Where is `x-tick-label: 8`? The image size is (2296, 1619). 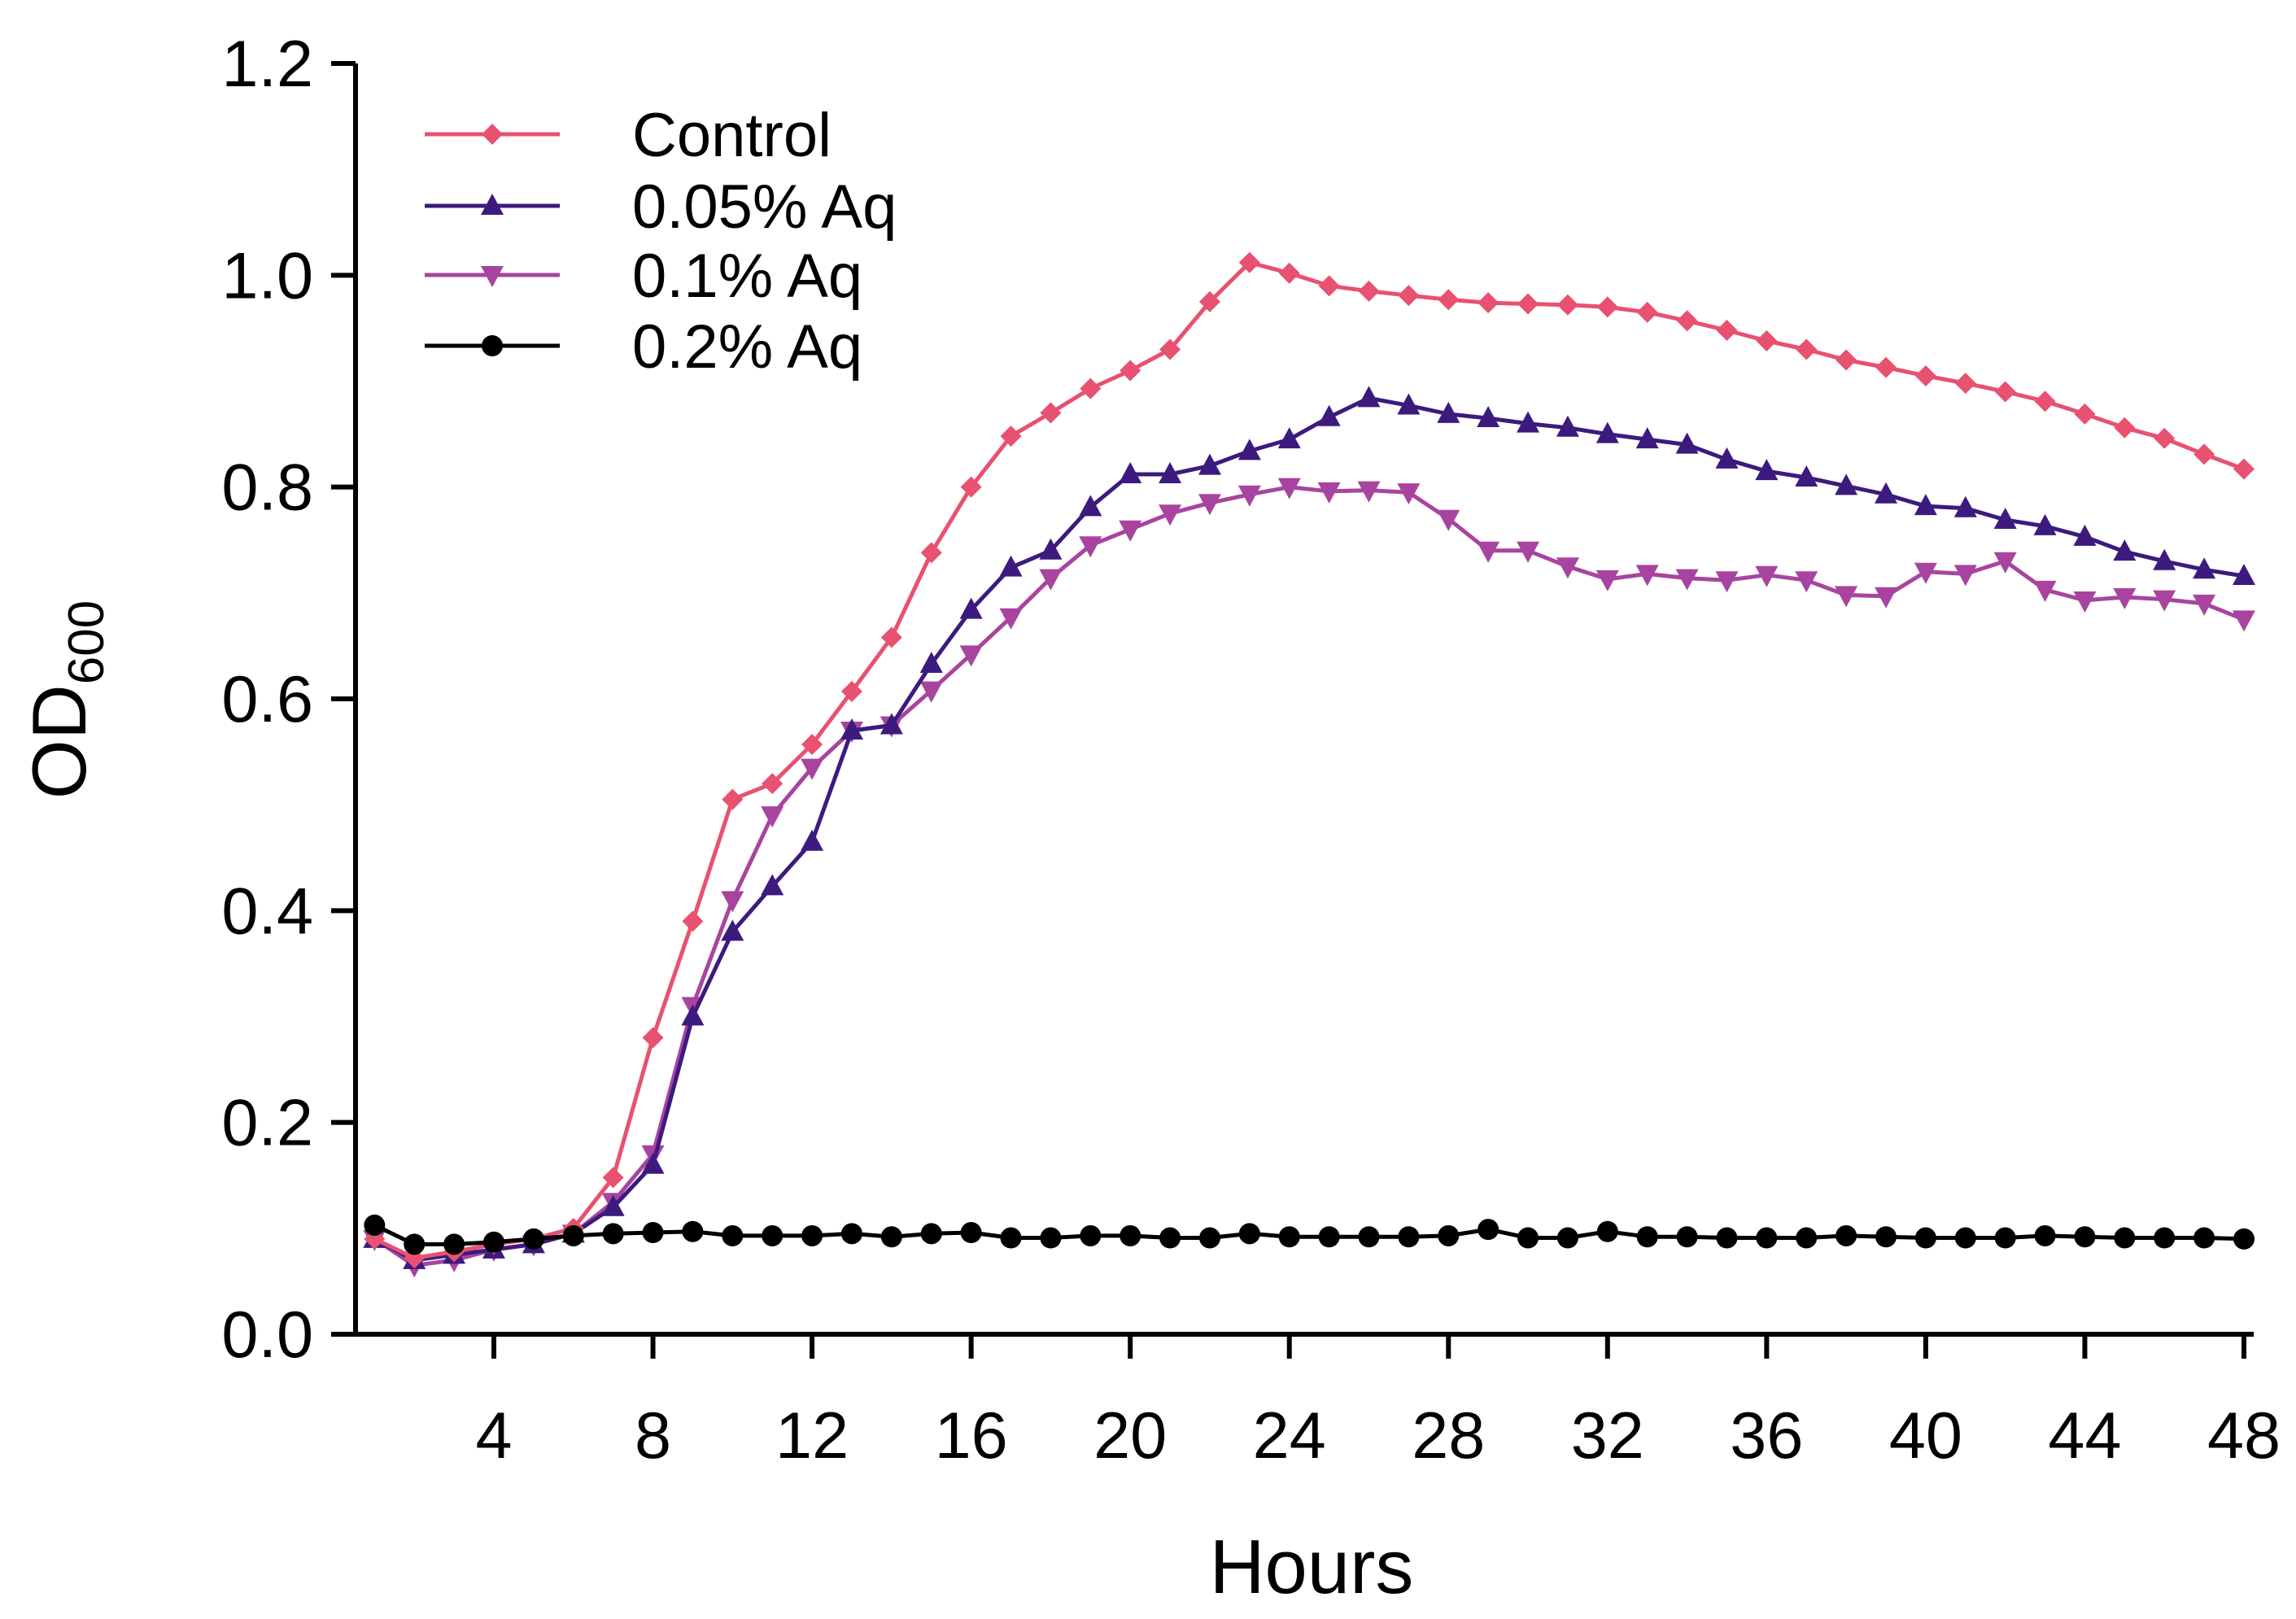 x-tick-label: 8 is located at coordinates (653, 1436).